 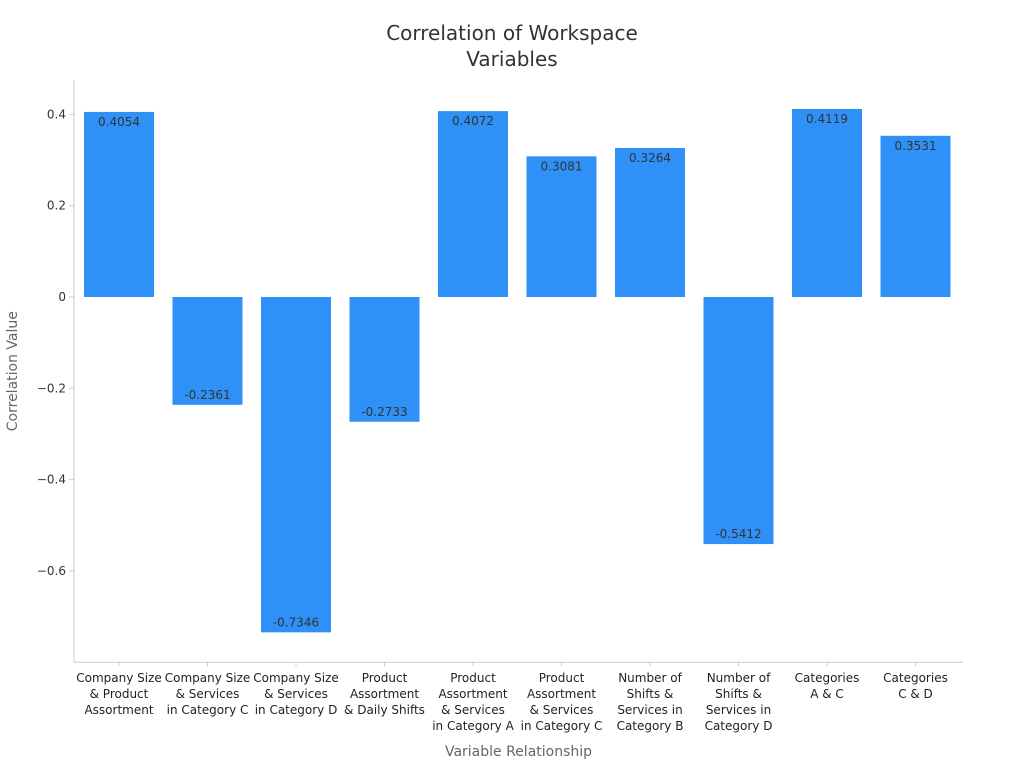 What do you see at coordinates (562, 166) in the screenshot?
I see `data-label: 0.3081` at bounding box center [562, 166].